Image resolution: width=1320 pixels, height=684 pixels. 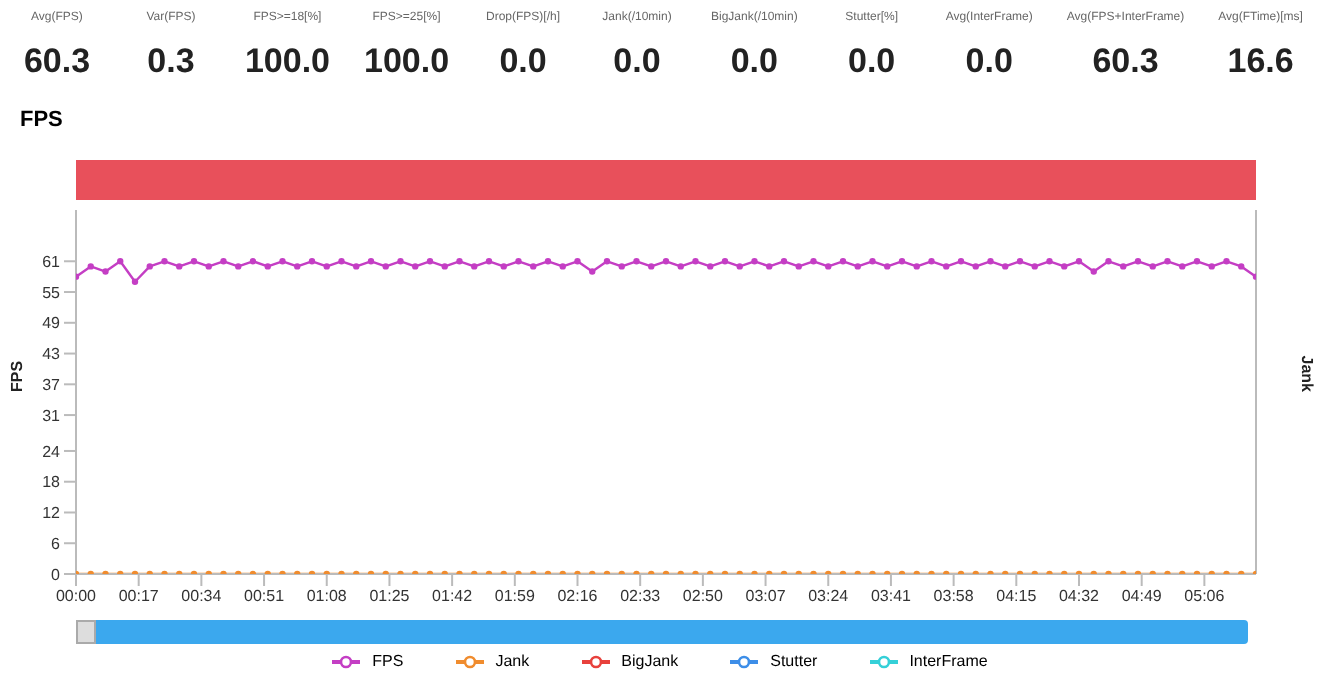 I want to click on legend-label: FPS, so click(x=388, y=661).